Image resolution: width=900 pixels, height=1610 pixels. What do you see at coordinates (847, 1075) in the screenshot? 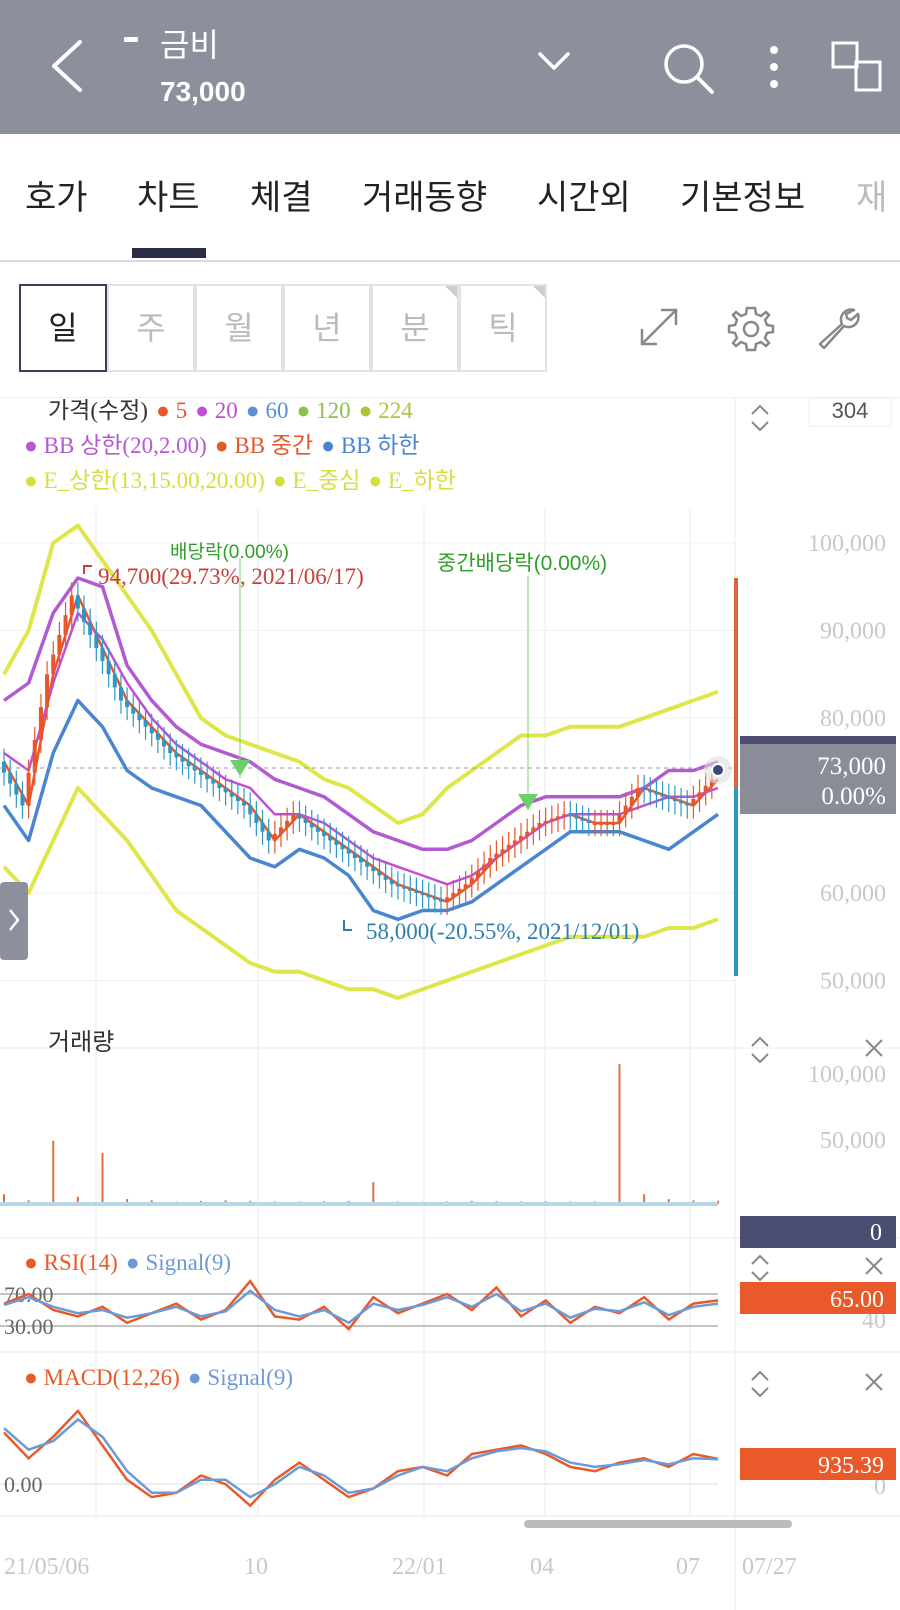
I see `volume-tick-100000: 100,000` at bounding box center [847, 1075].